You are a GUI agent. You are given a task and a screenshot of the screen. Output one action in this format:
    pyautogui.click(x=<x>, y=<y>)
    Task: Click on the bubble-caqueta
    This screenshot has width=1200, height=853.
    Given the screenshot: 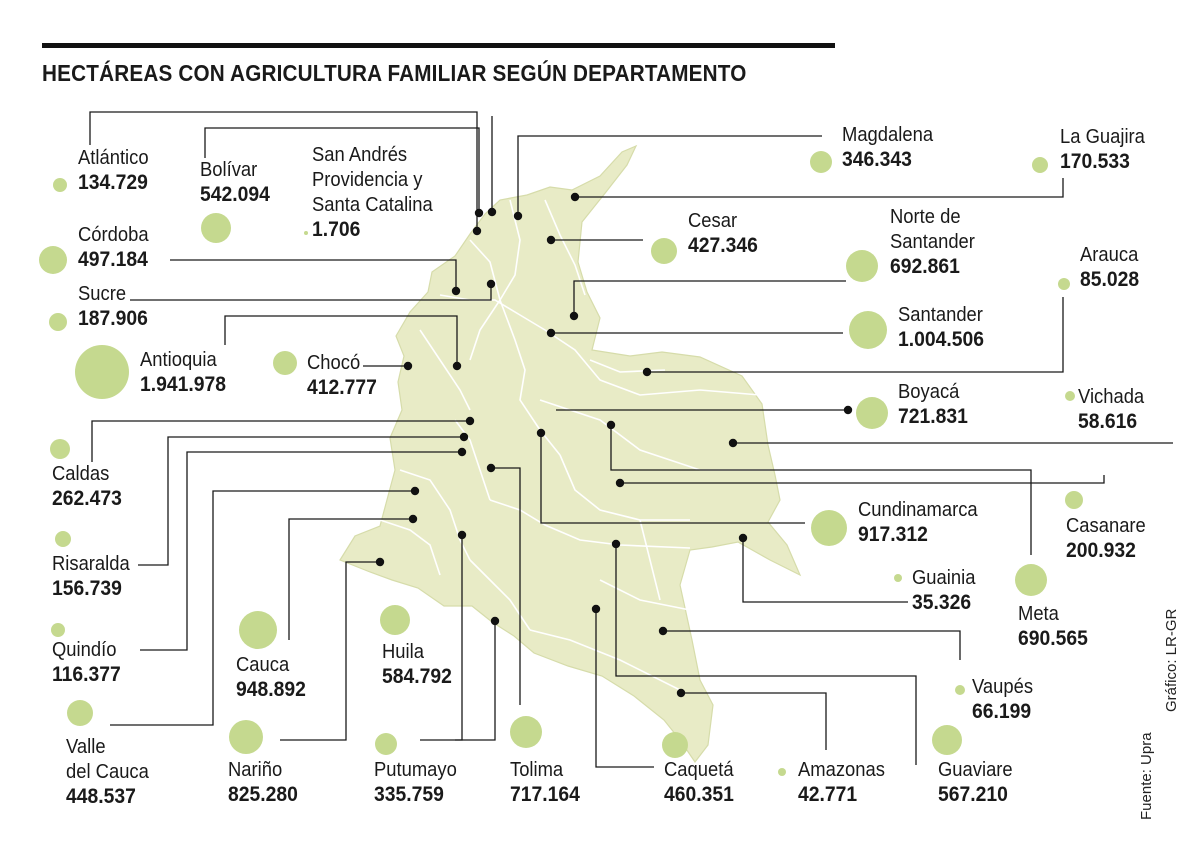 What is the action you would take?
    pyautogui.click(x=675, y=745)
    